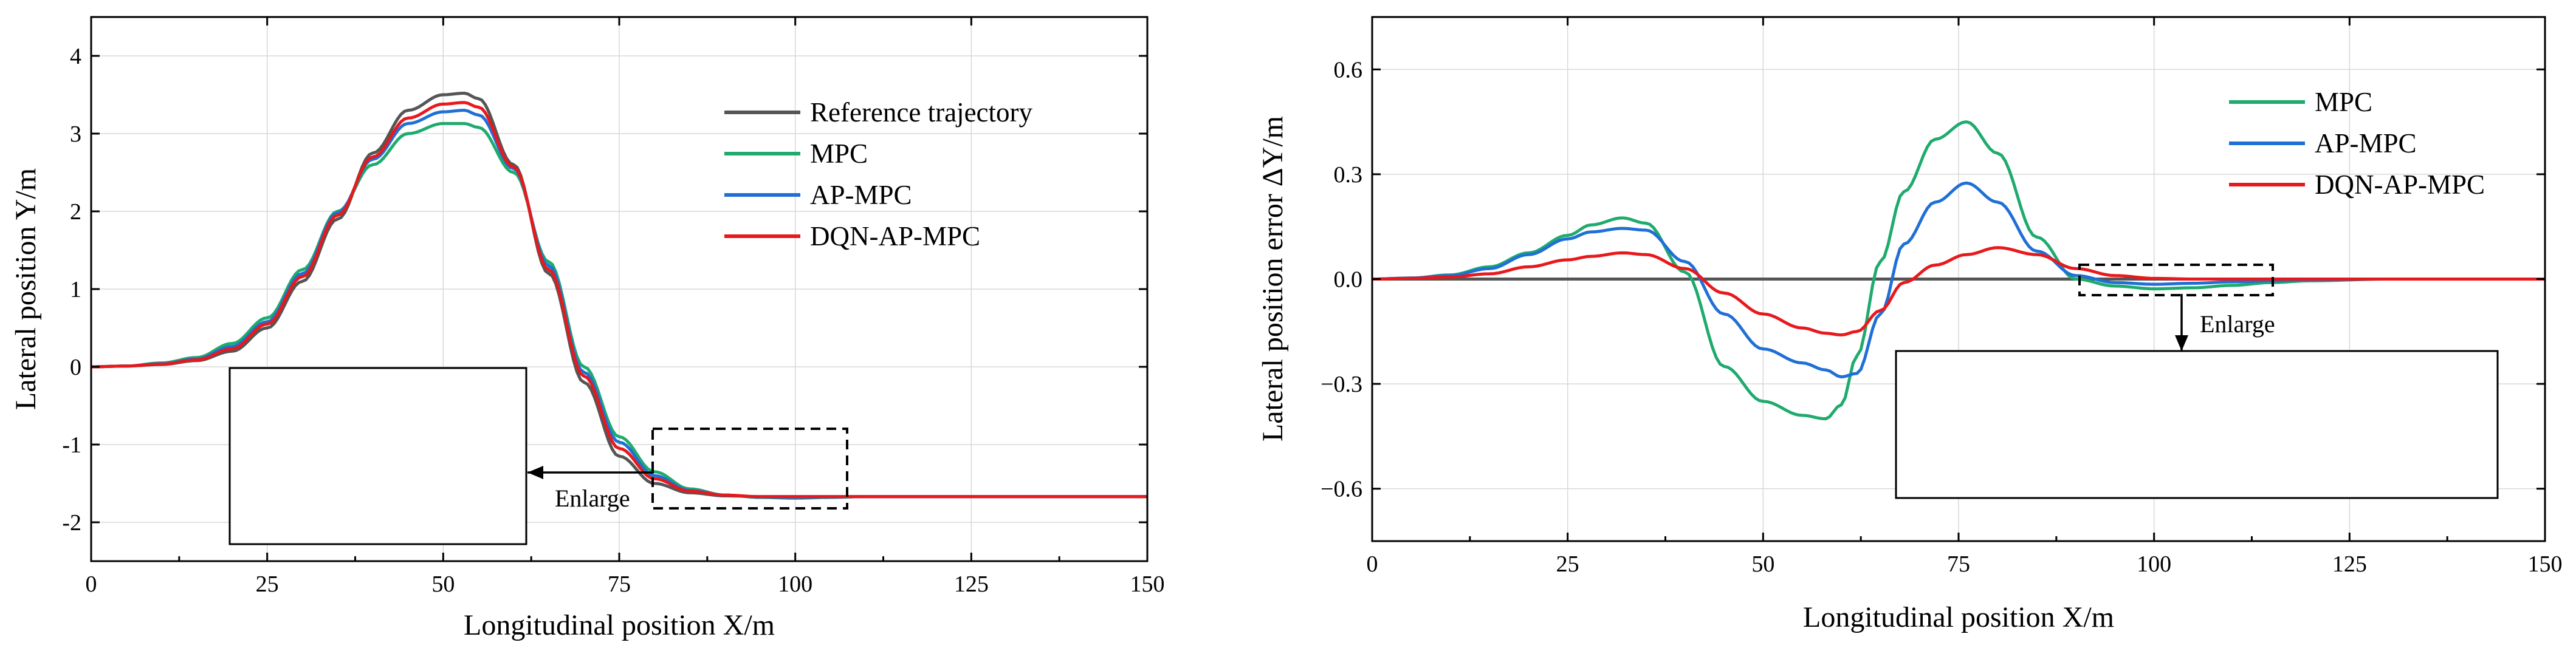  Describe the element at coordinates (71, 445) in the screenshot. I see `y-tick-label: -1` at that location.